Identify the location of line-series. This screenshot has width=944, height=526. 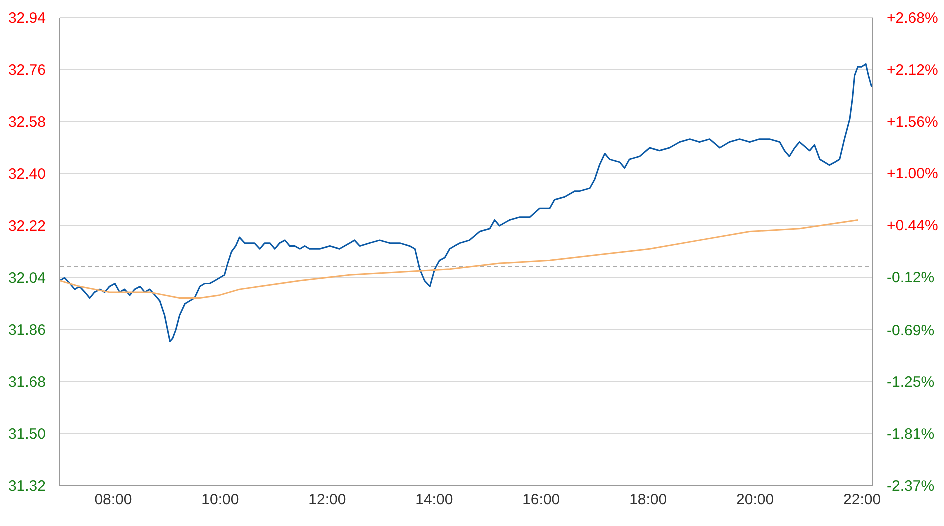
(459, 259).